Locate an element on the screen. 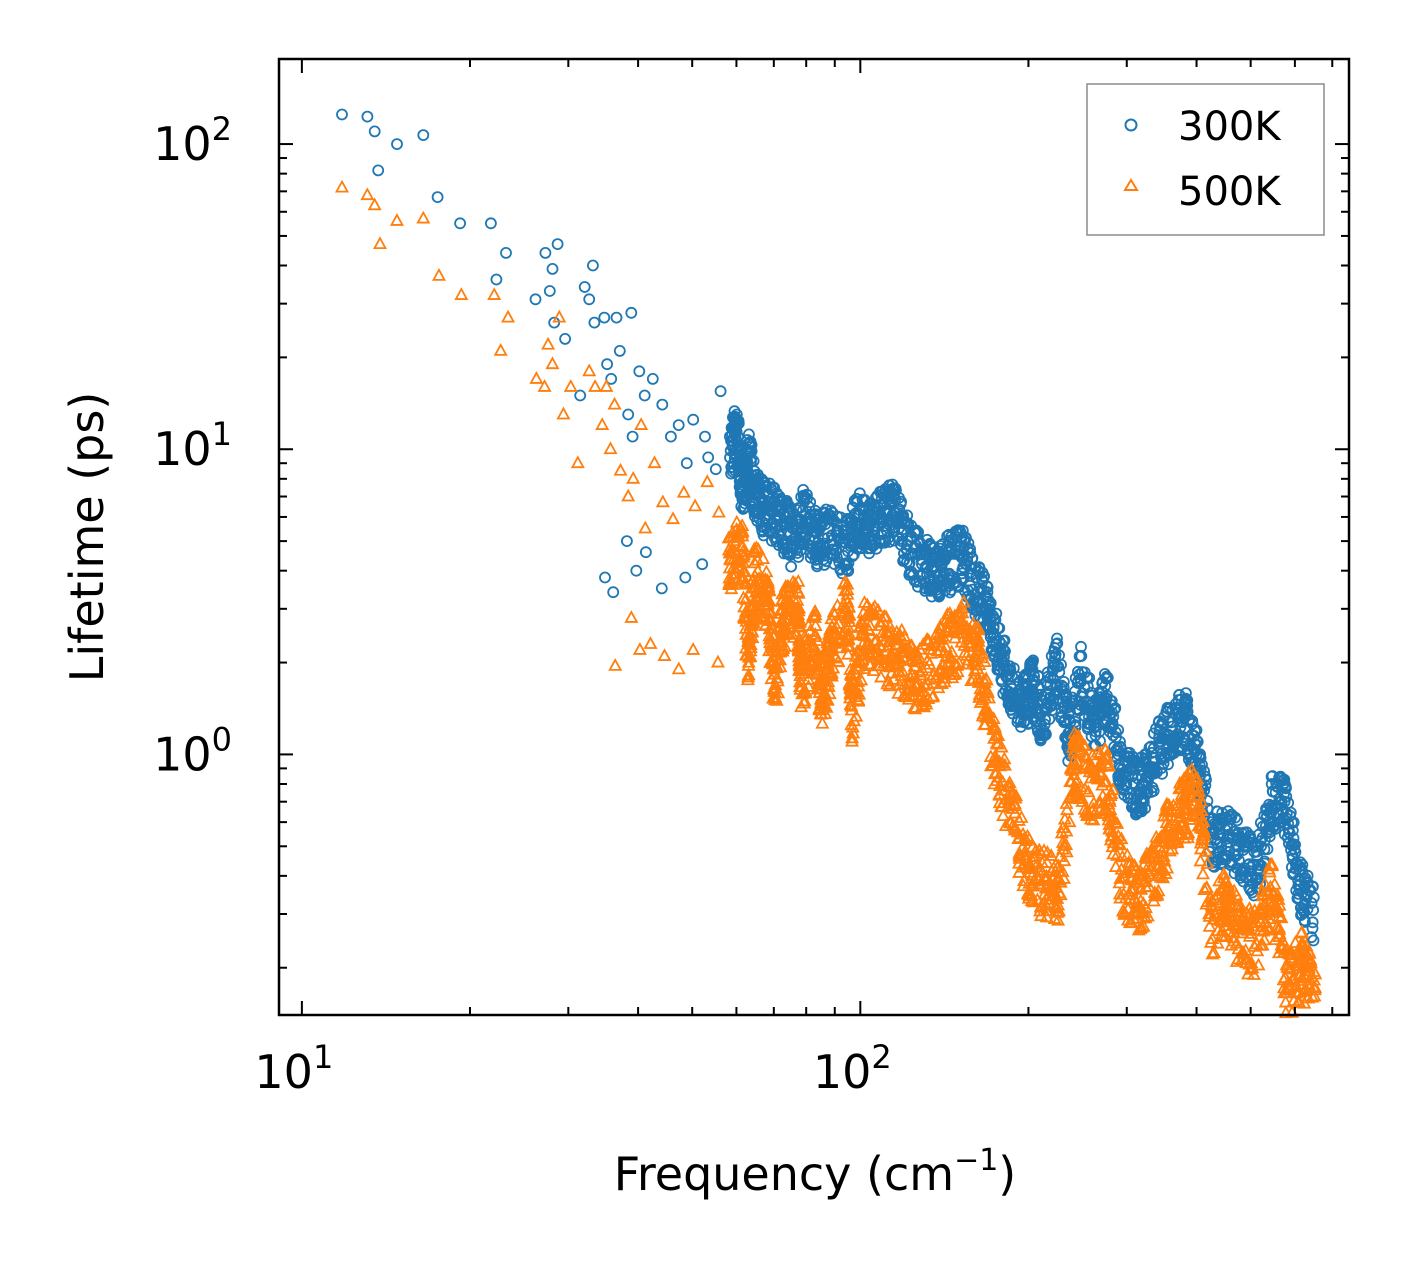 This screenshot has width=1408, height=1265. y-tick-label: 10⁰ is located at coordinates (192, 750).